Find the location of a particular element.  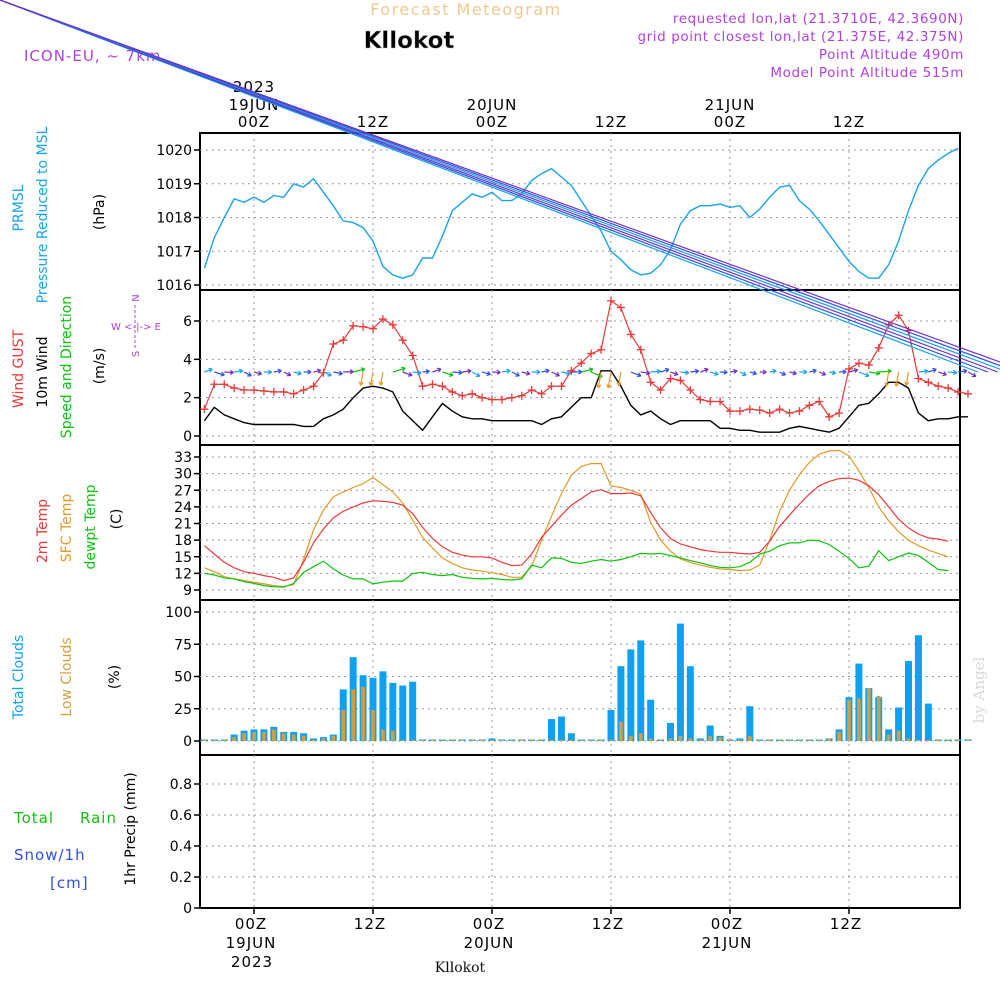

wind-compass-we: W <-|-> E is located at coordinates (136, 327).